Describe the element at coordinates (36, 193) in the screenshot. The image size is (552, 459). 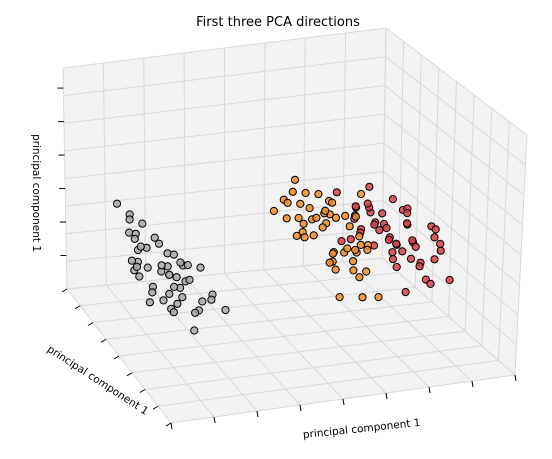
I see `z-axis-label: principal component 1` at that location.